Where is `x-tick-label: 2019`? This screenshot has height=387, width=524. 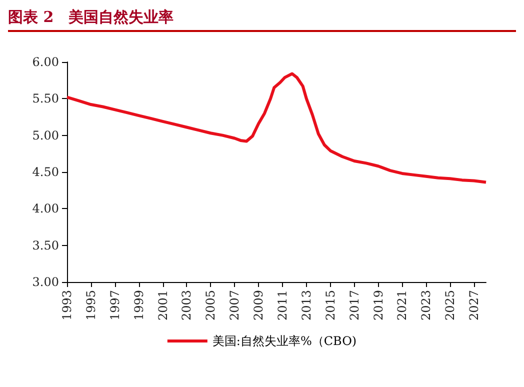
x-tick-label: 2019 is located at coordinates (378, 305).